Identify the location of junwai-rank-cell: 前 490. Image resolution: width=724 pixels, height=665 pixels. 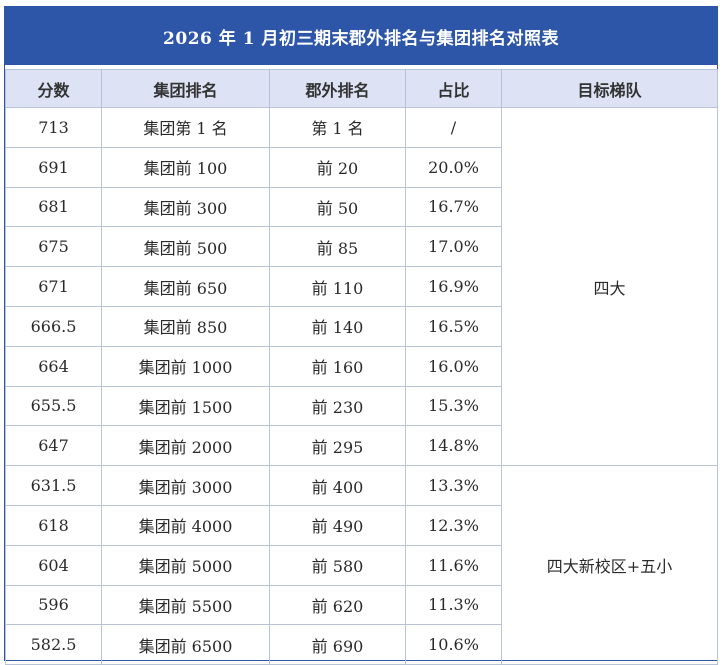
(337, 525).